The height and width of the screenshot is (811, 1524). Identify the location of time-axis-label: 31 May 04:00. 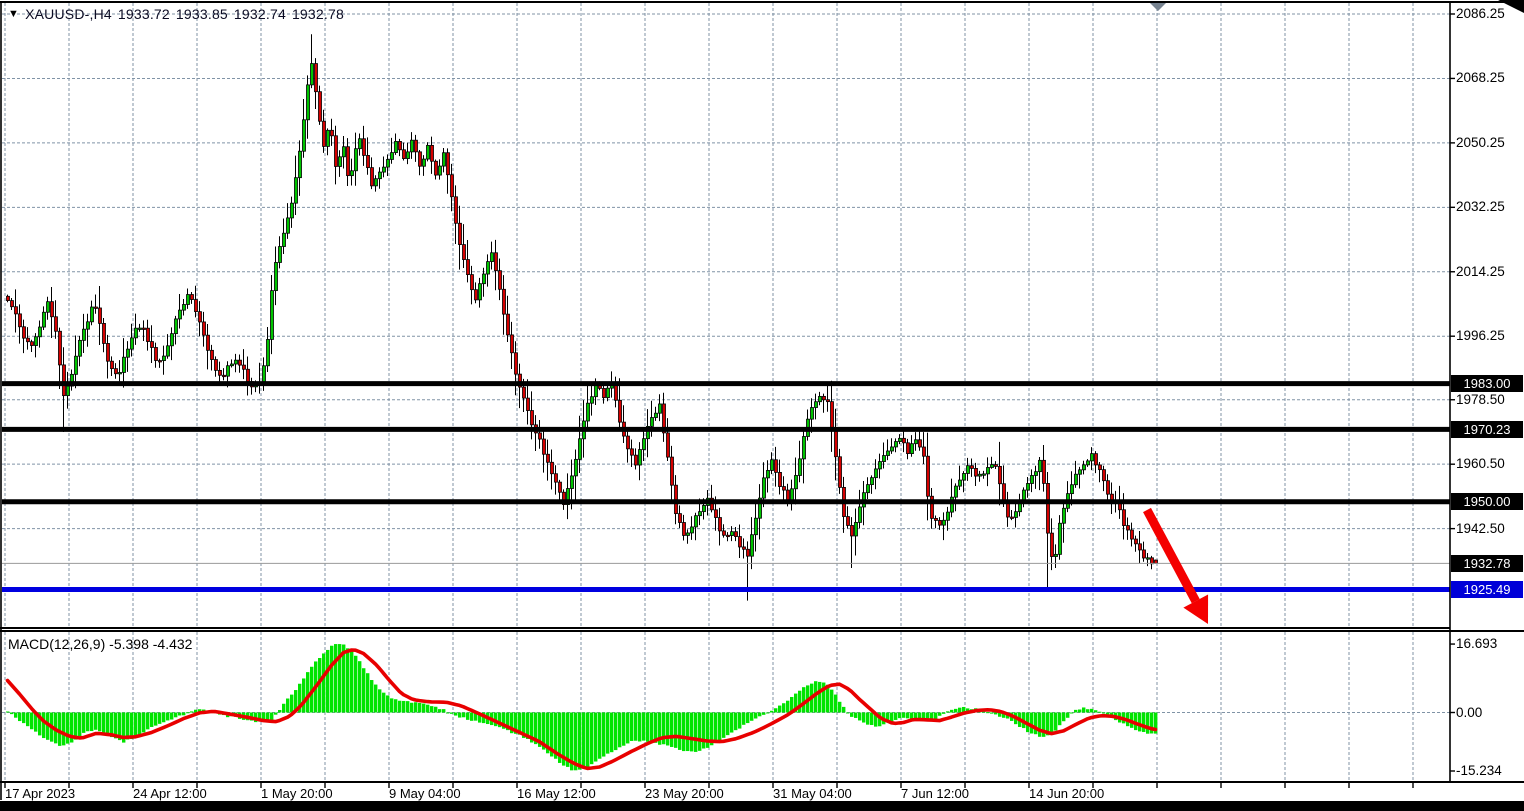
(812, 793).